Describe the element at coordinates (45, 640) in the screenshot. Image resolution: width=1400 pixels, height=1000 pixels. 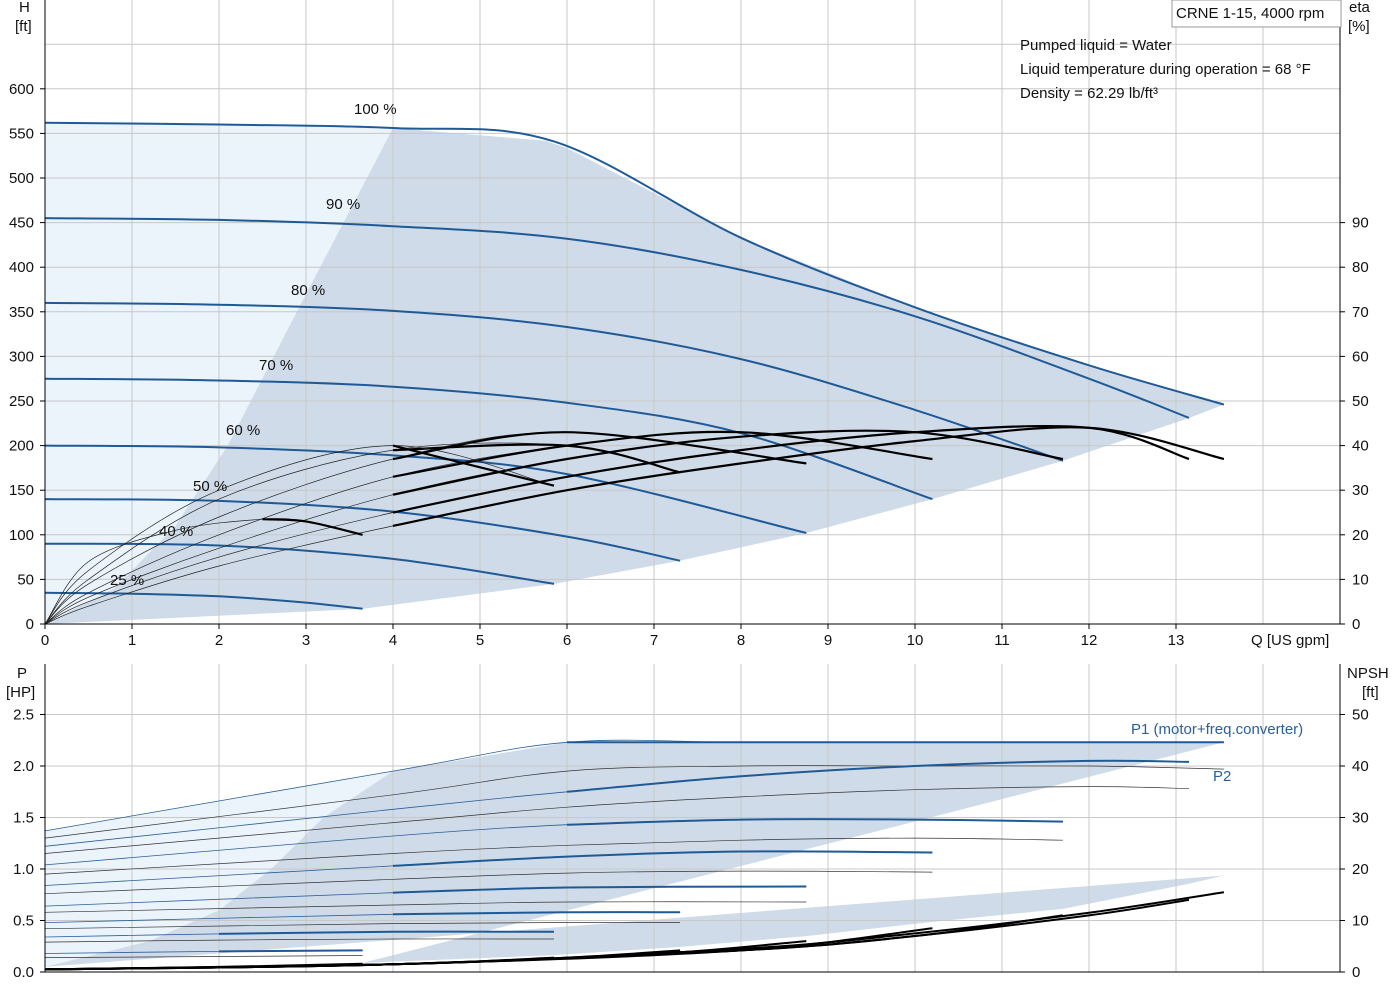
I see `x-tick-label: 0` at that location.